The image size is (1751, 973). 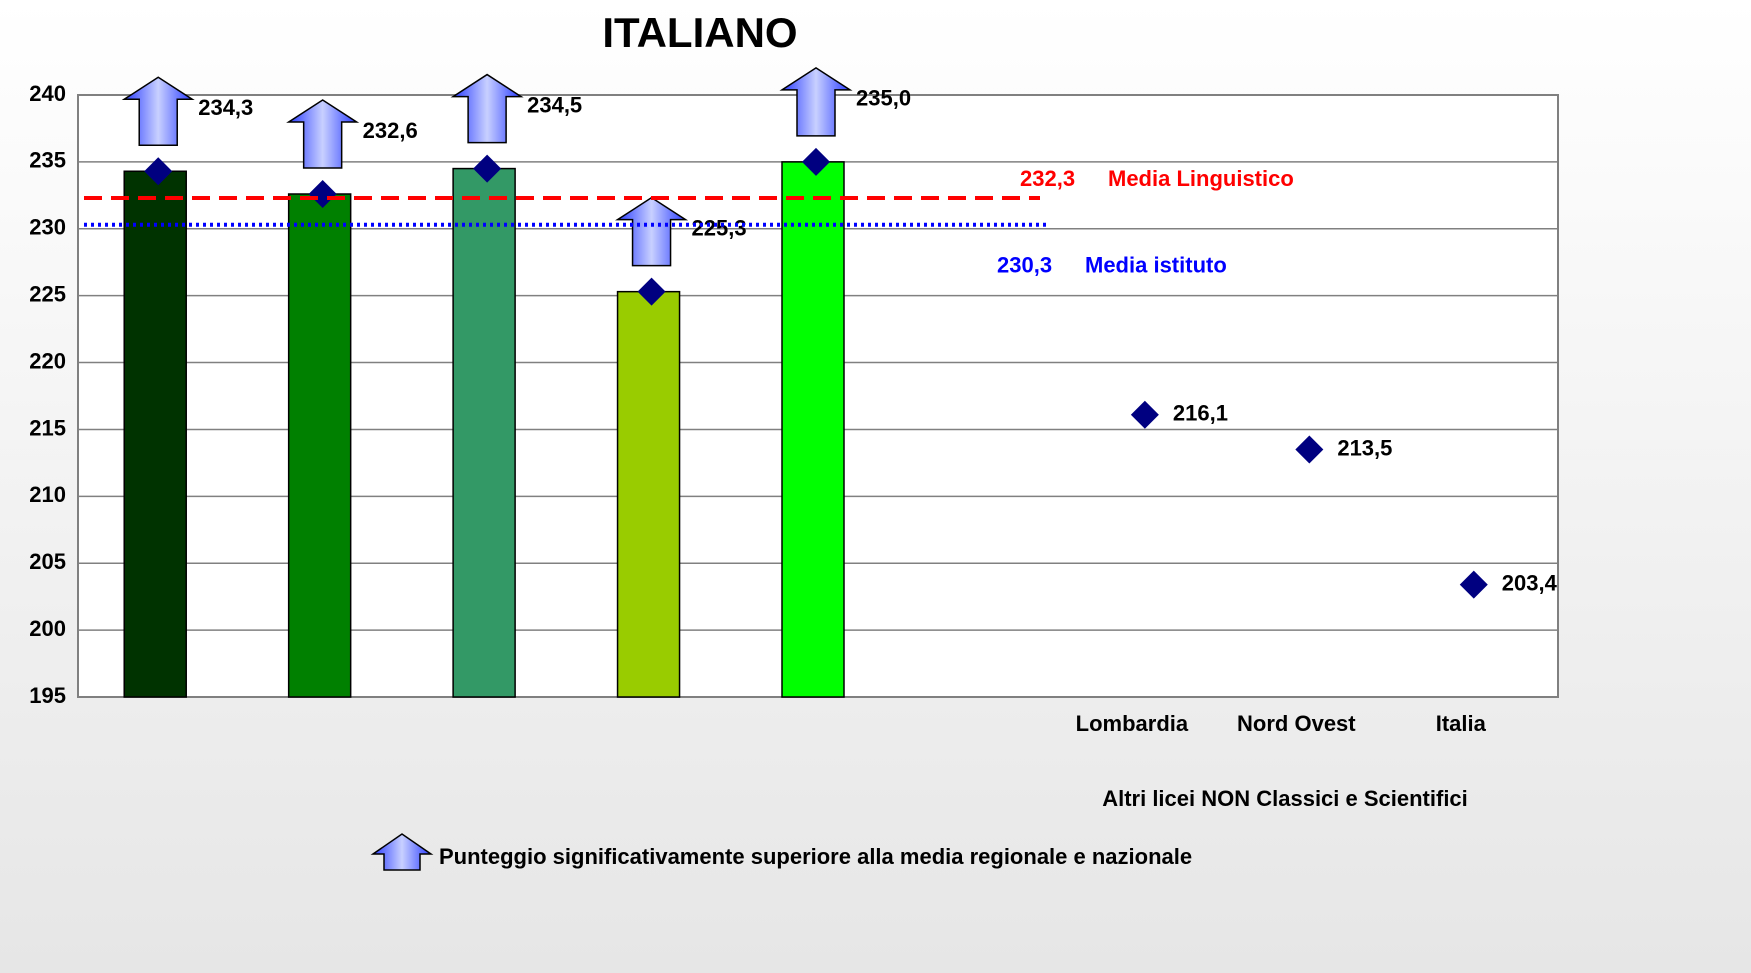 What do you see at coordinates (1047, 178) in the screenshot?
I see `reference-value-label: 232,3` at bounding box center [1047, 178].